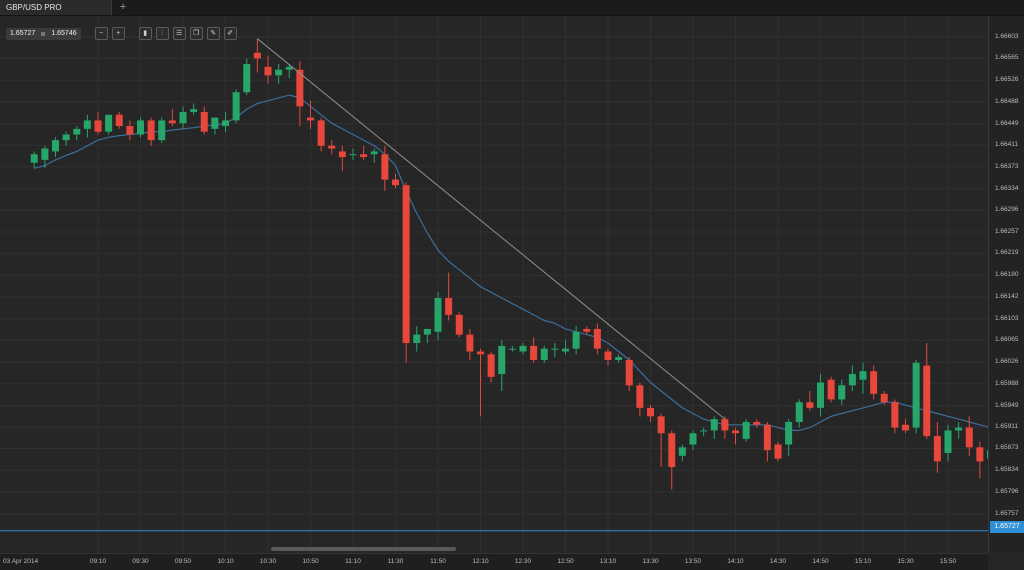 The width and height of the screenshot is (1024, 570). What do you see at coordinates (1007, 80) in the screenshot?
I see `price-tick-label: 1.66526` at bounding box center [1007, 80].